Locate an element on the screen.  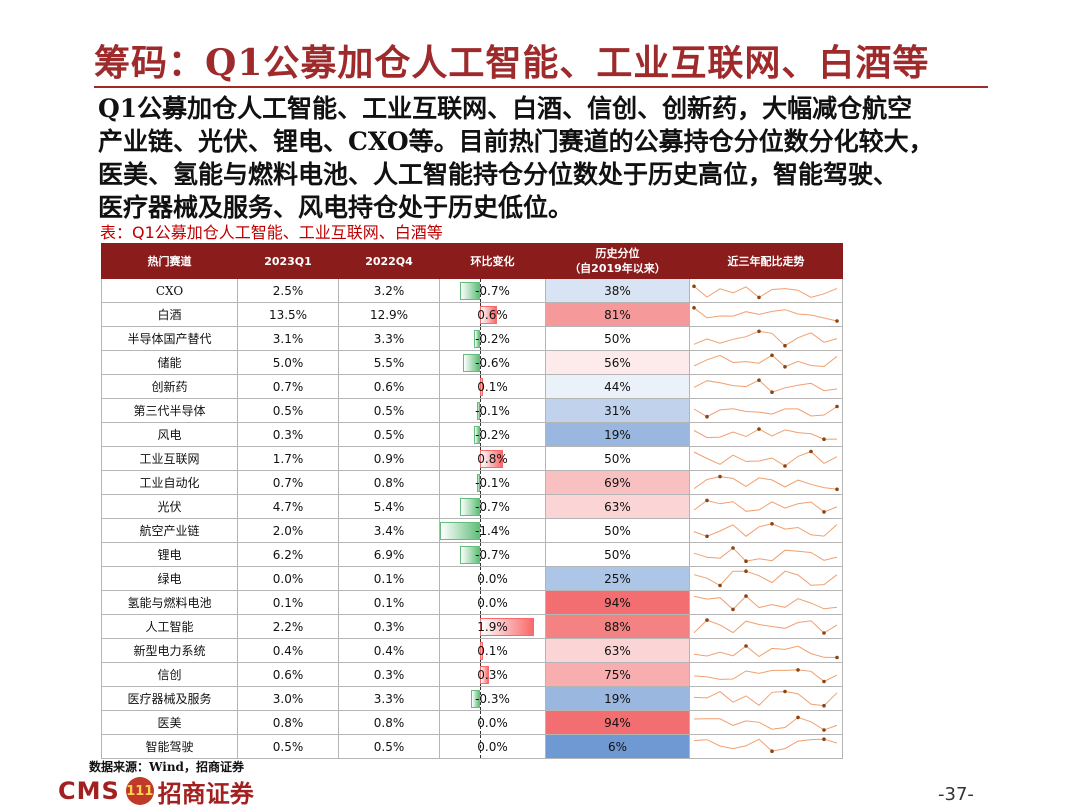
table-row: 第三代半导体 0.5% 0.5% -0.1% 31% is located at coordinates (472, 410).